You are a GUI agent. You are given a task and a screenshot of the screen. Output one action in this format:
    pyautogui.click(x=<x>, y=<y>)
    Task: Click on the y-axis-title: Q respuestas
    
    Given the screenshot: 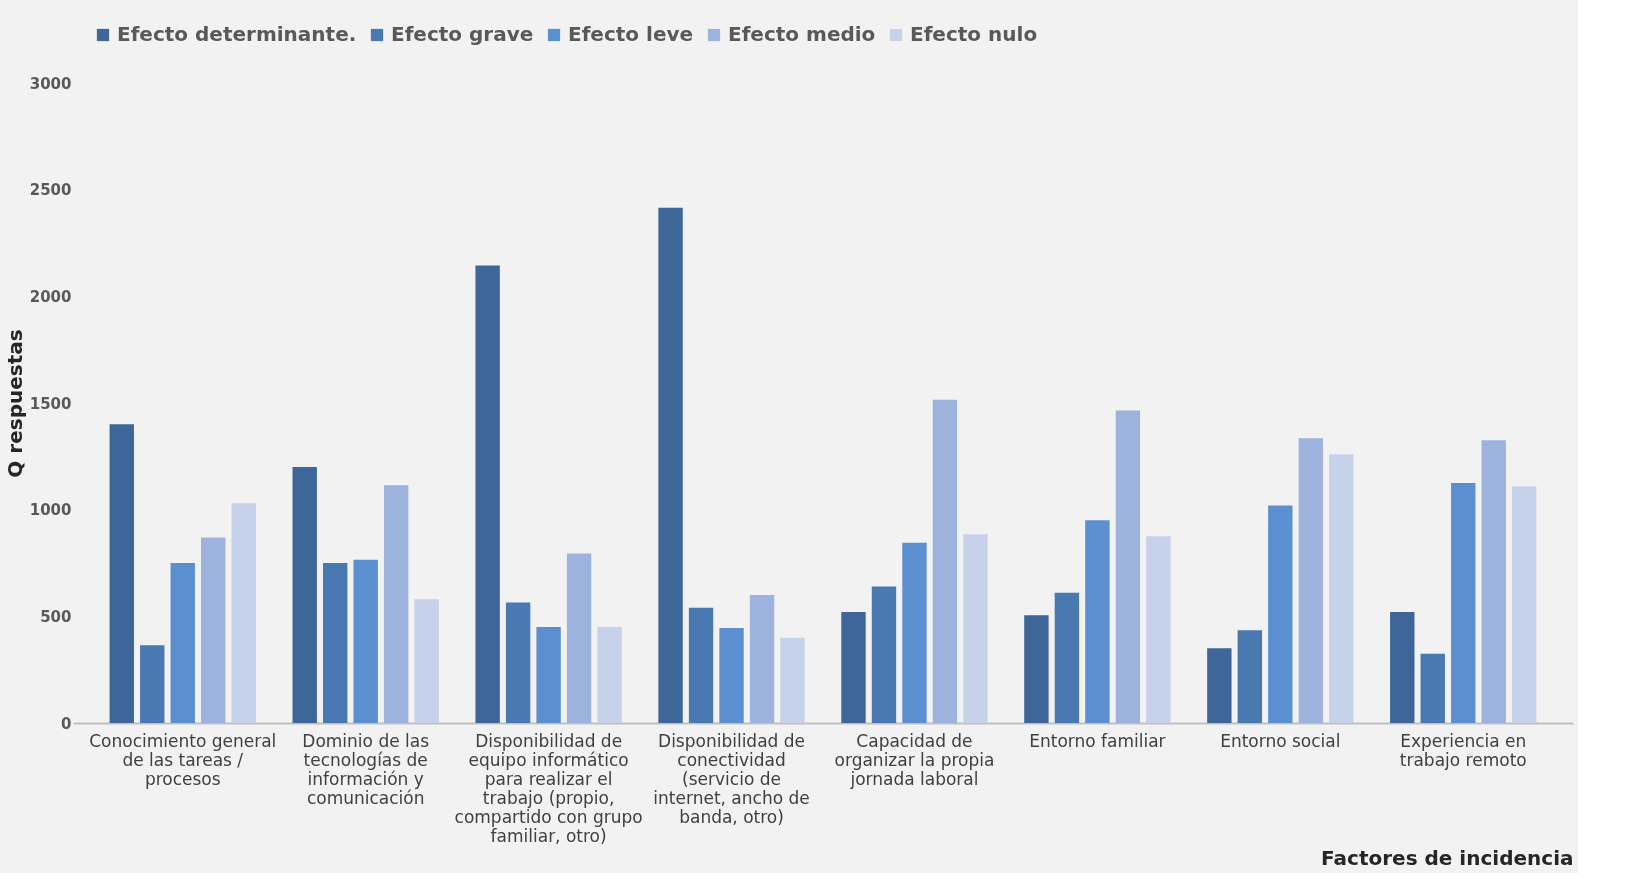 What is the action you would take?
    pyautogui.click(x=14, y=403)
    